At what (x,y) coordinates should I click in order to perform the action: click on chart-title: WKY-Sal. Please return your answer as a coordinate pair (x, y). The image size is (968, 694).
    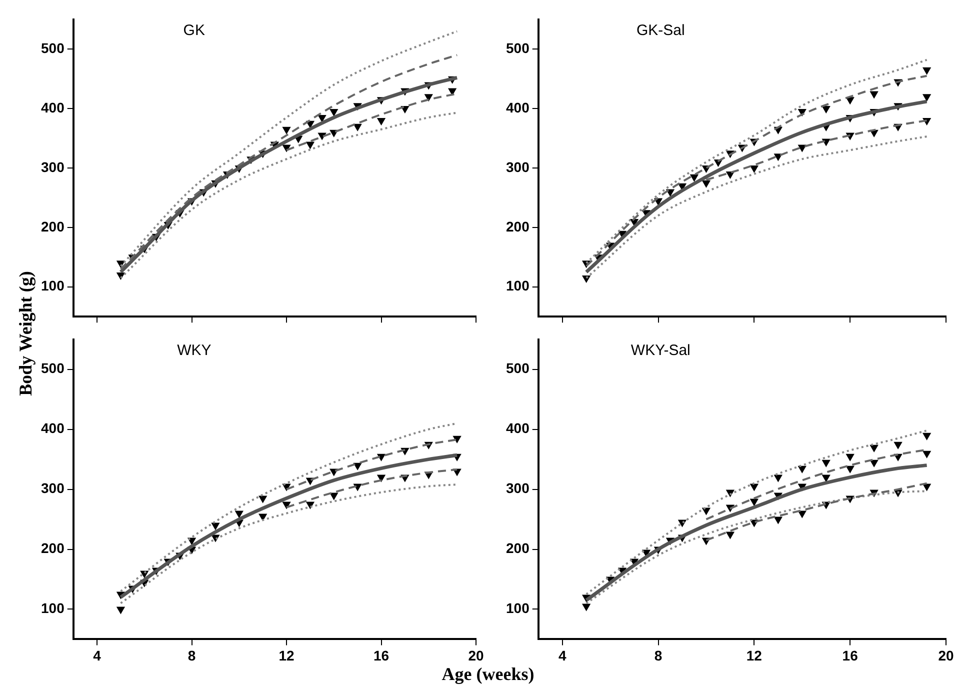
    Looking at the image, I should click on (660, 351).